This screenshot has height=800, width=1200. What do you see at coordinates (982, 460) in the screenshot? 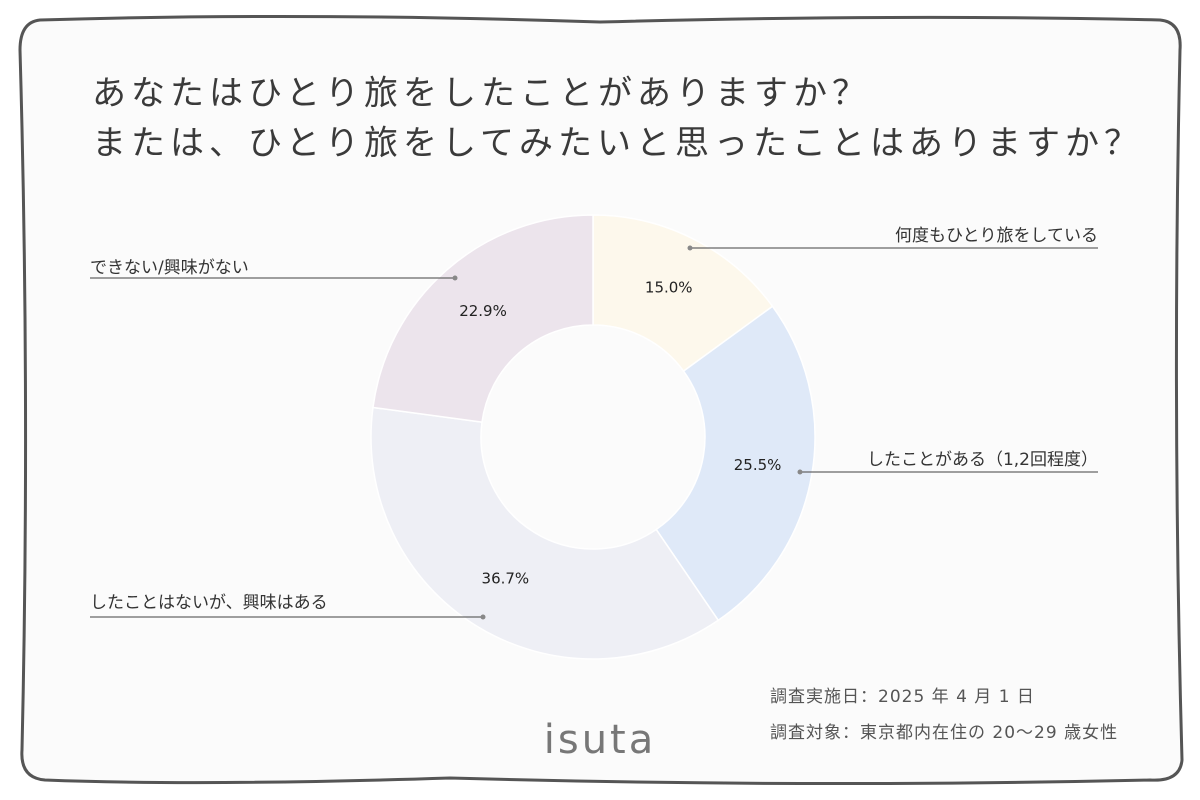
I see `category-label: したことがある（1,2回程度）` at bounding box center [982, 460].